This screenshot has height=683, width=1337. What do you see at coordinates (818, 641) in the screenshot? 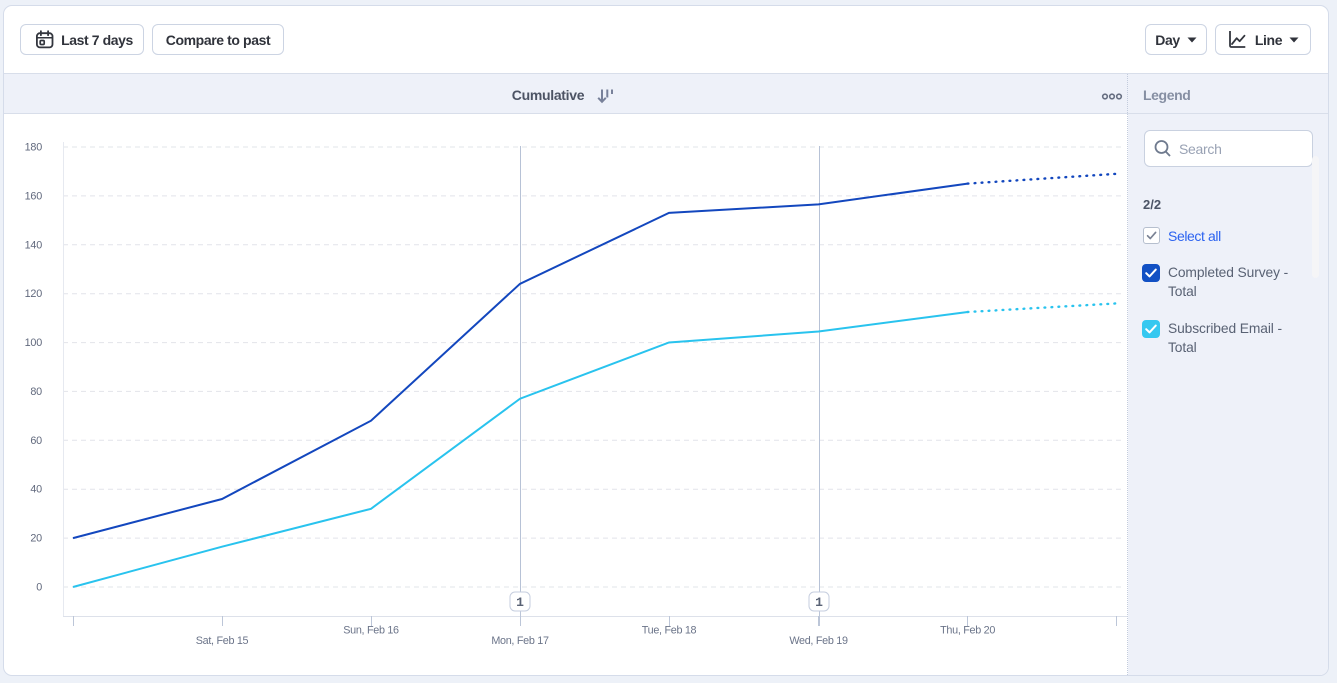
I see `svg-text: Wed, Feb 19` at bounding box center [818, 641].